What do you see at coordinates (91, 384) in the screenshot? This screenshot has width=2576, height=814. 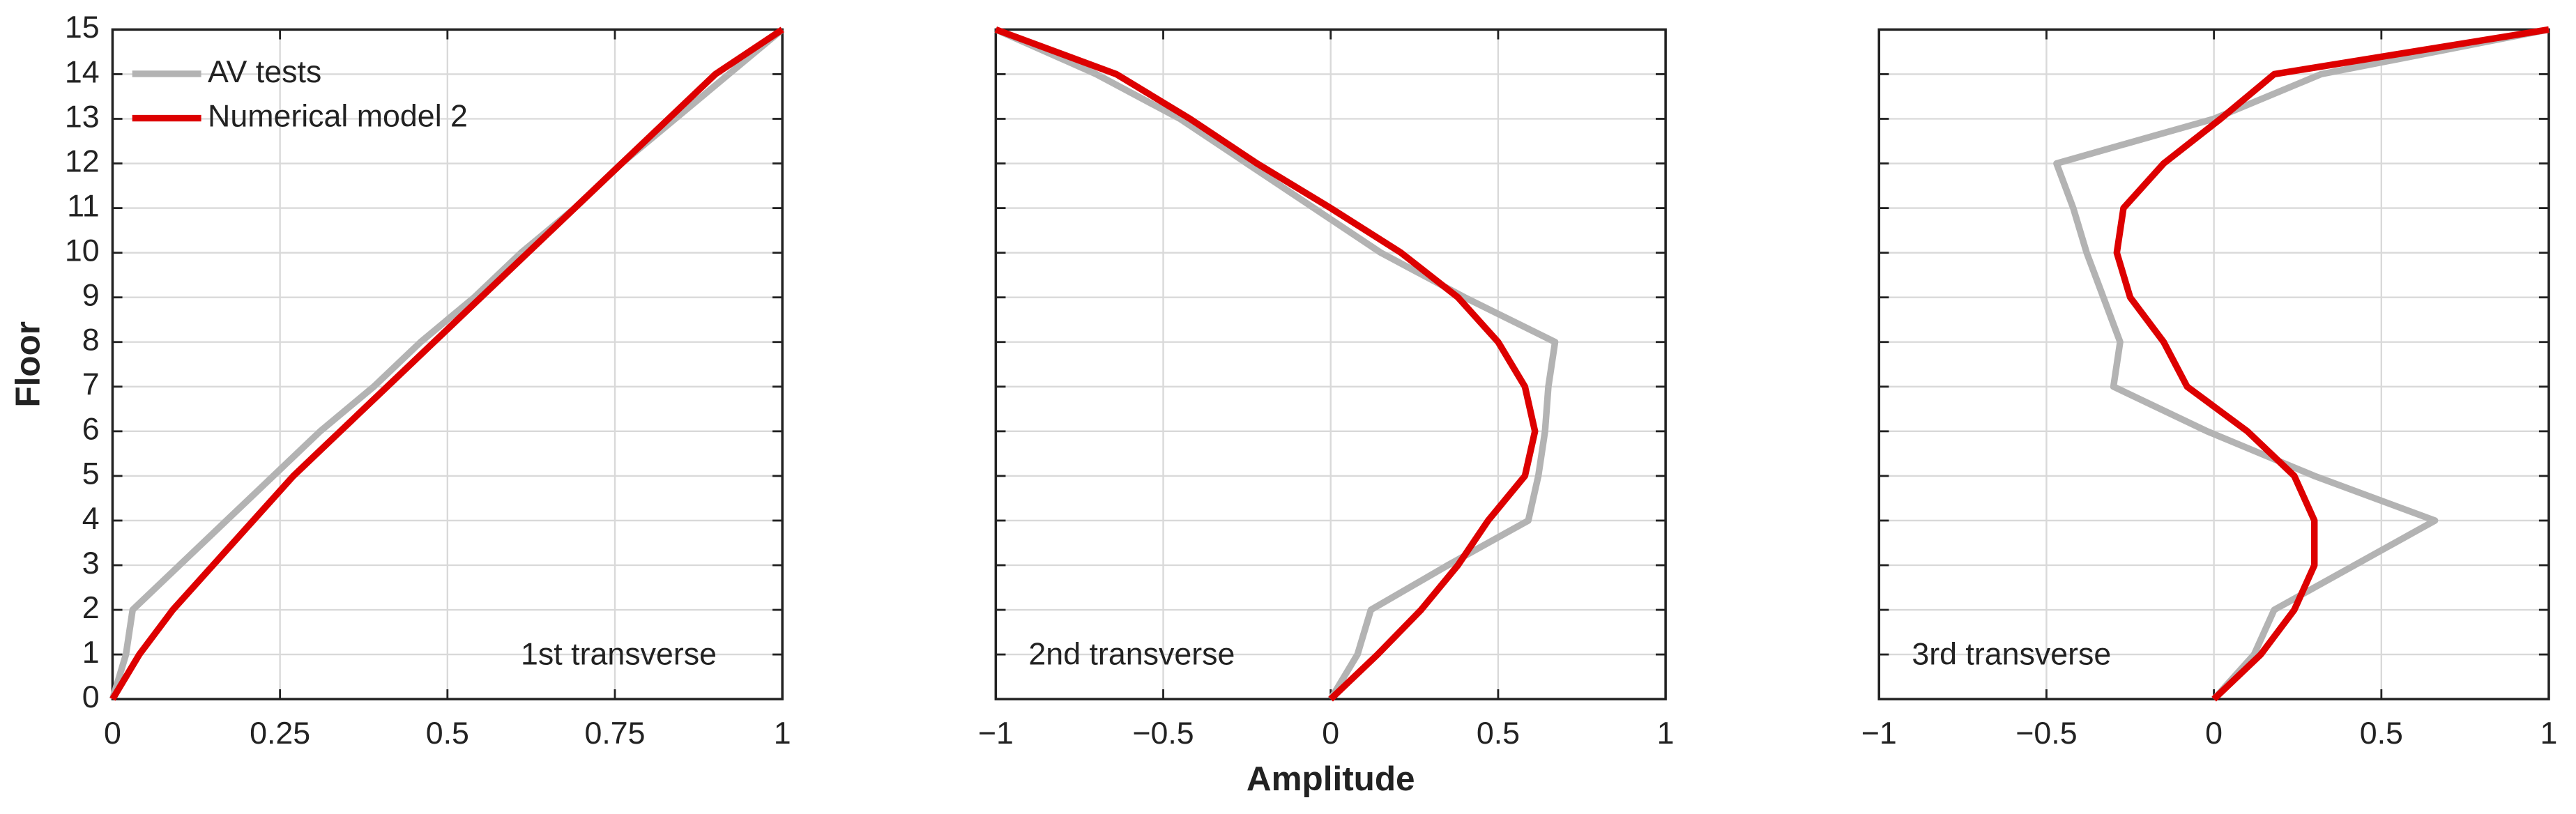 I see `y-tick-label: 7` at bounding box center [91, 384].